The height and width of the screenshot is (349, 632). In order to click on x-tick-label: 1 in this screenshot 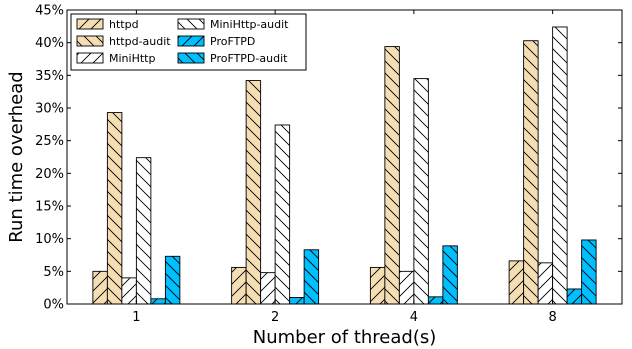, I will do `click(136, 317)`.